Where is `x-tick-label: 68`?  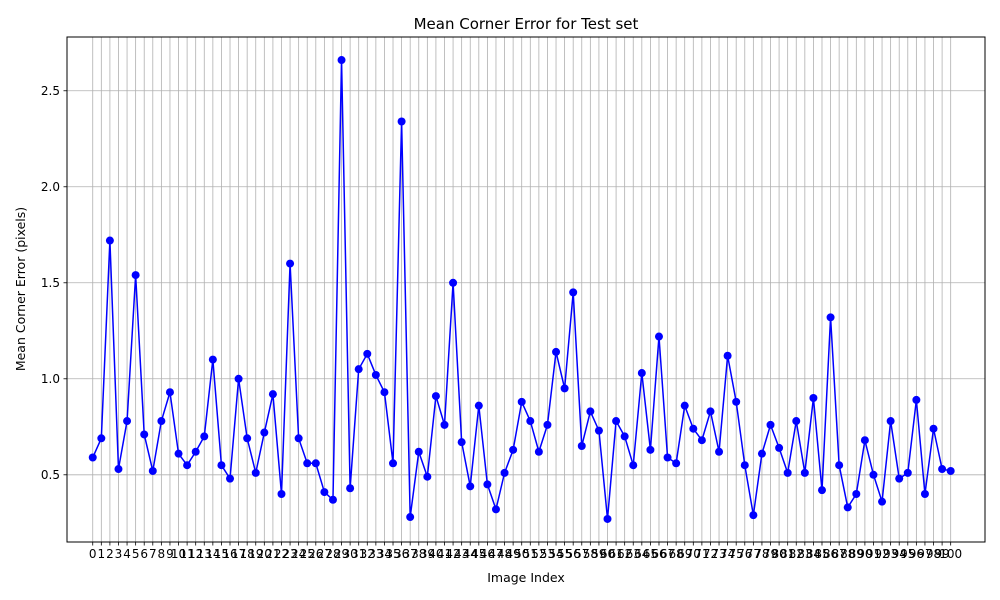 x-tick-label: 68 is located at coordinates (675, 554).